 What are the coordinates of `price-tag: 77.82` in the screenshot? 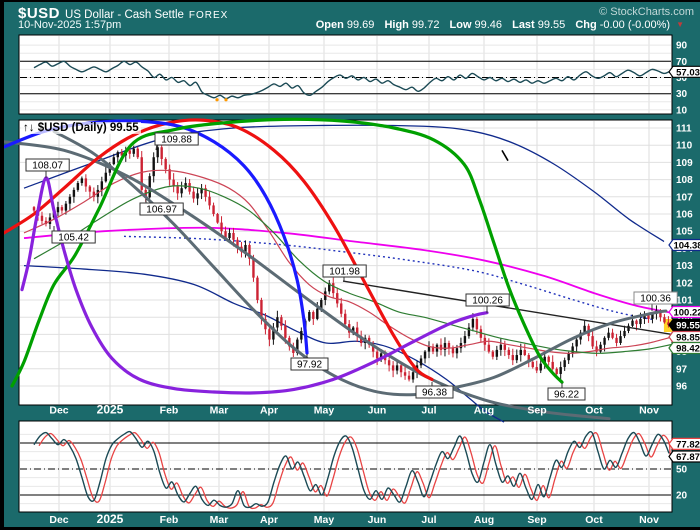 It's located at (684, 443).